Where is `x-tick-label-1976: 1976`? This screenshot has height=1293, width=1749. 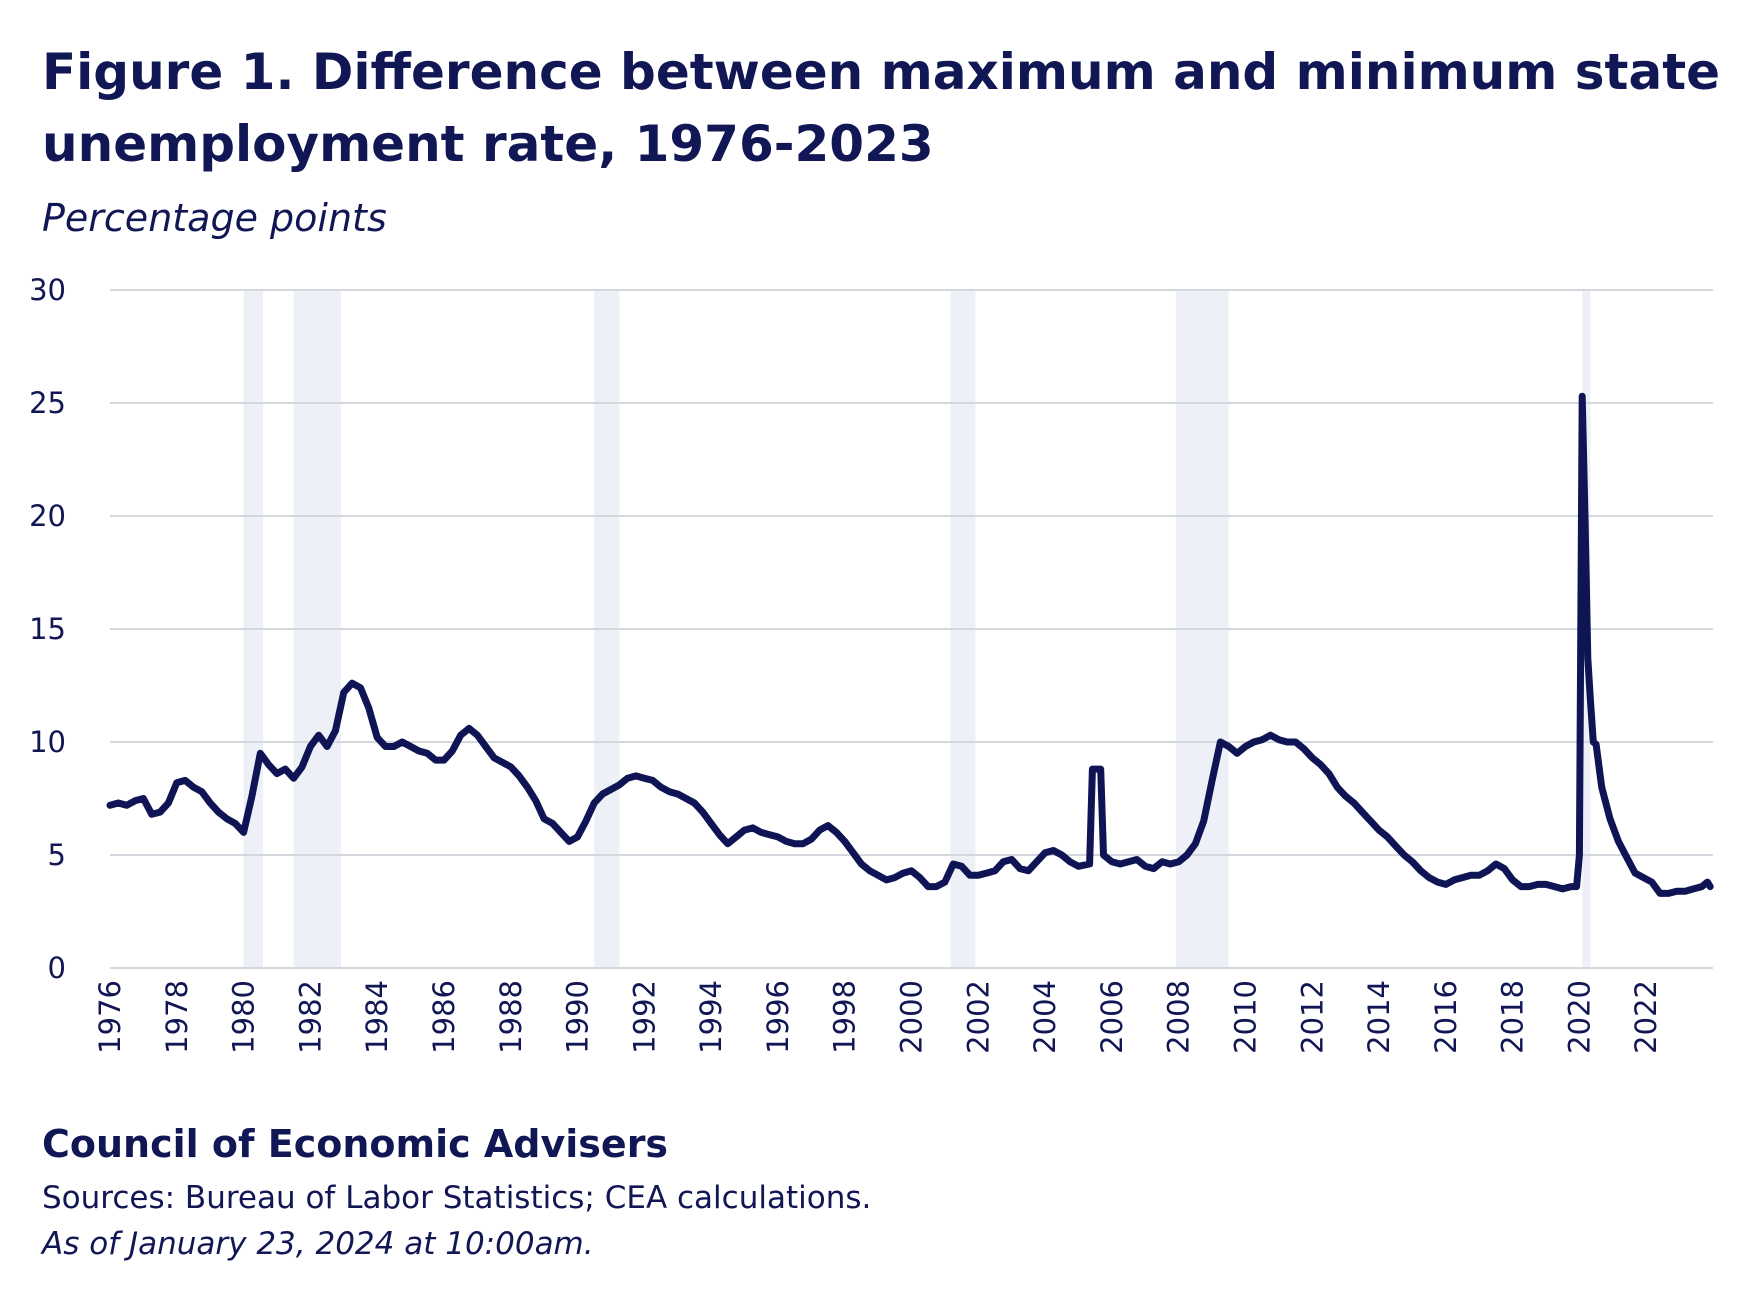
x-tick-label-1976: 1976 is located at coordinates (110, 1017).